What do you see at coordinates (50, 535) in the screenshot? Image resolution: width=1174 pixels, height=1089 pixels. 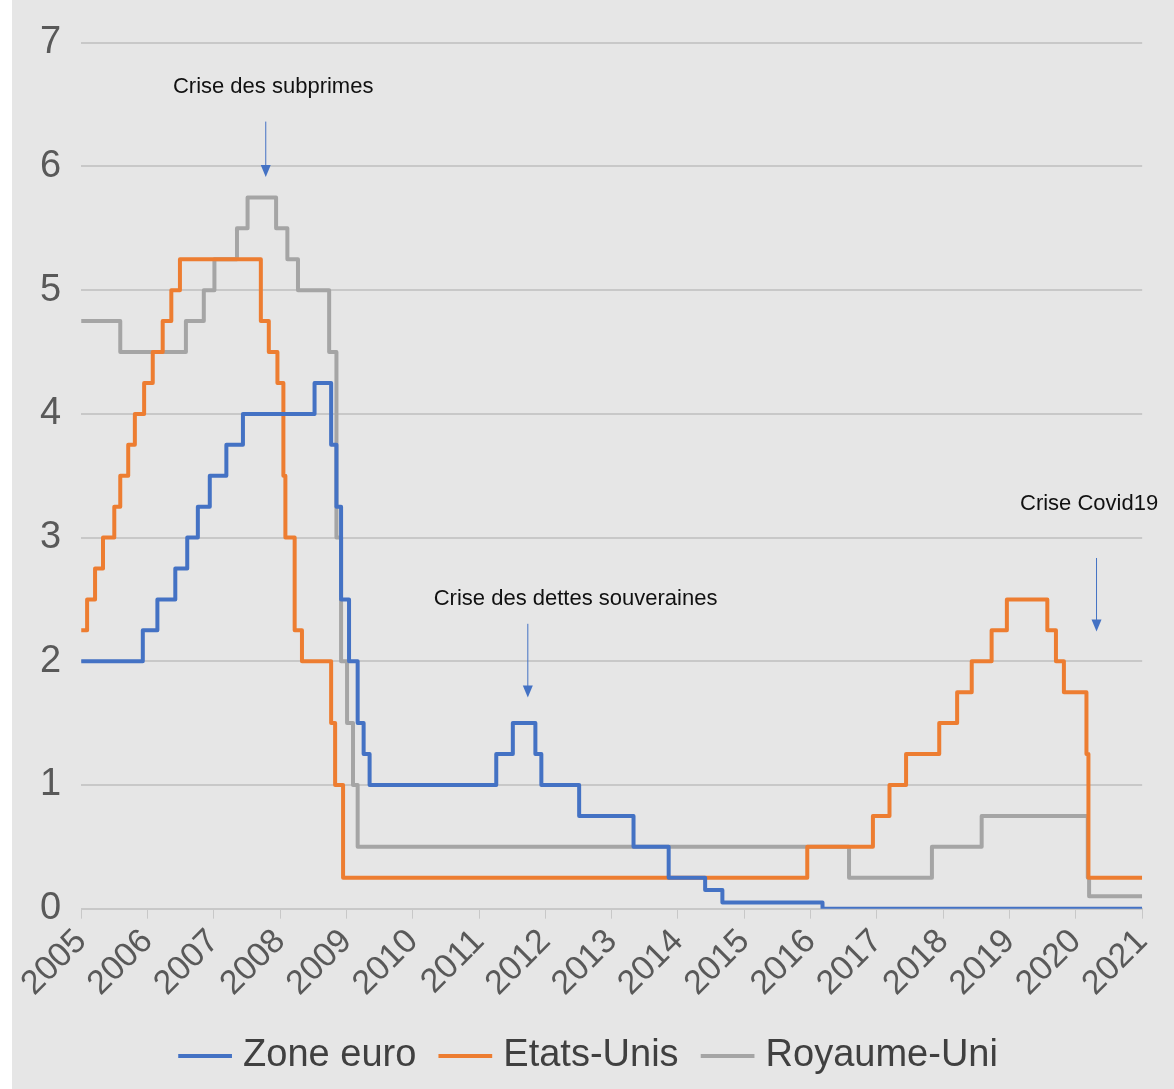 I see `y-tick-label: 3` at bounding box center [50, 535].